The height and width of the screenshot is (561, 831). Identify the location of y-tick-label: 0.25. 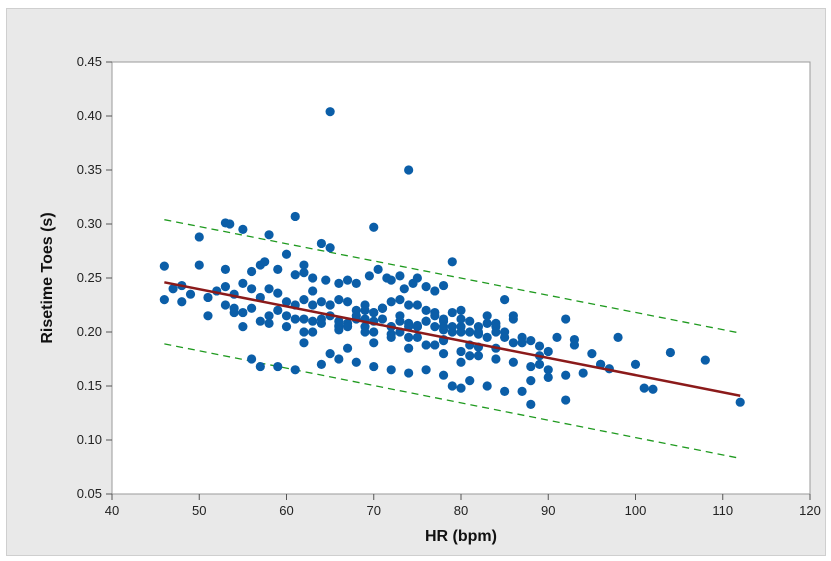
(89, 277).